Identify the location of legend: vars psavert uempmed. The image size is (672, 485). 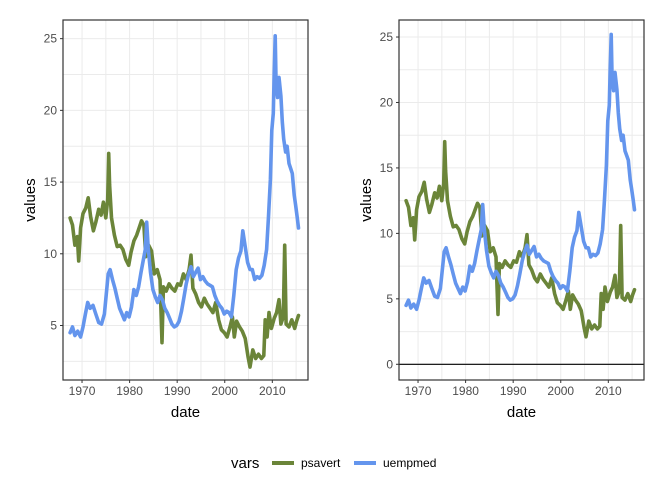
(333, 463).